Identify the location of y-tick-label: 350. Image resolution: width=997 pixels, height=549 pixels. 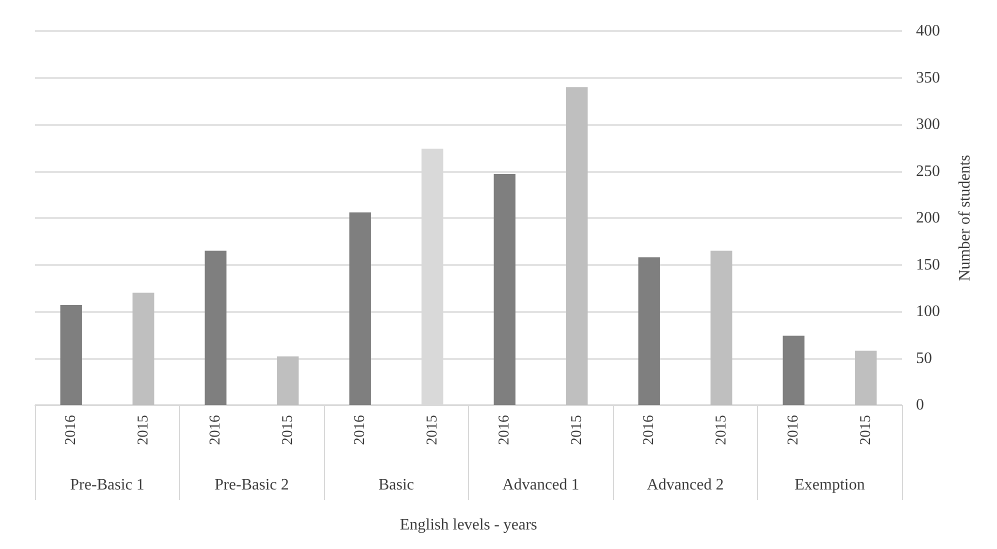
(928, 77).